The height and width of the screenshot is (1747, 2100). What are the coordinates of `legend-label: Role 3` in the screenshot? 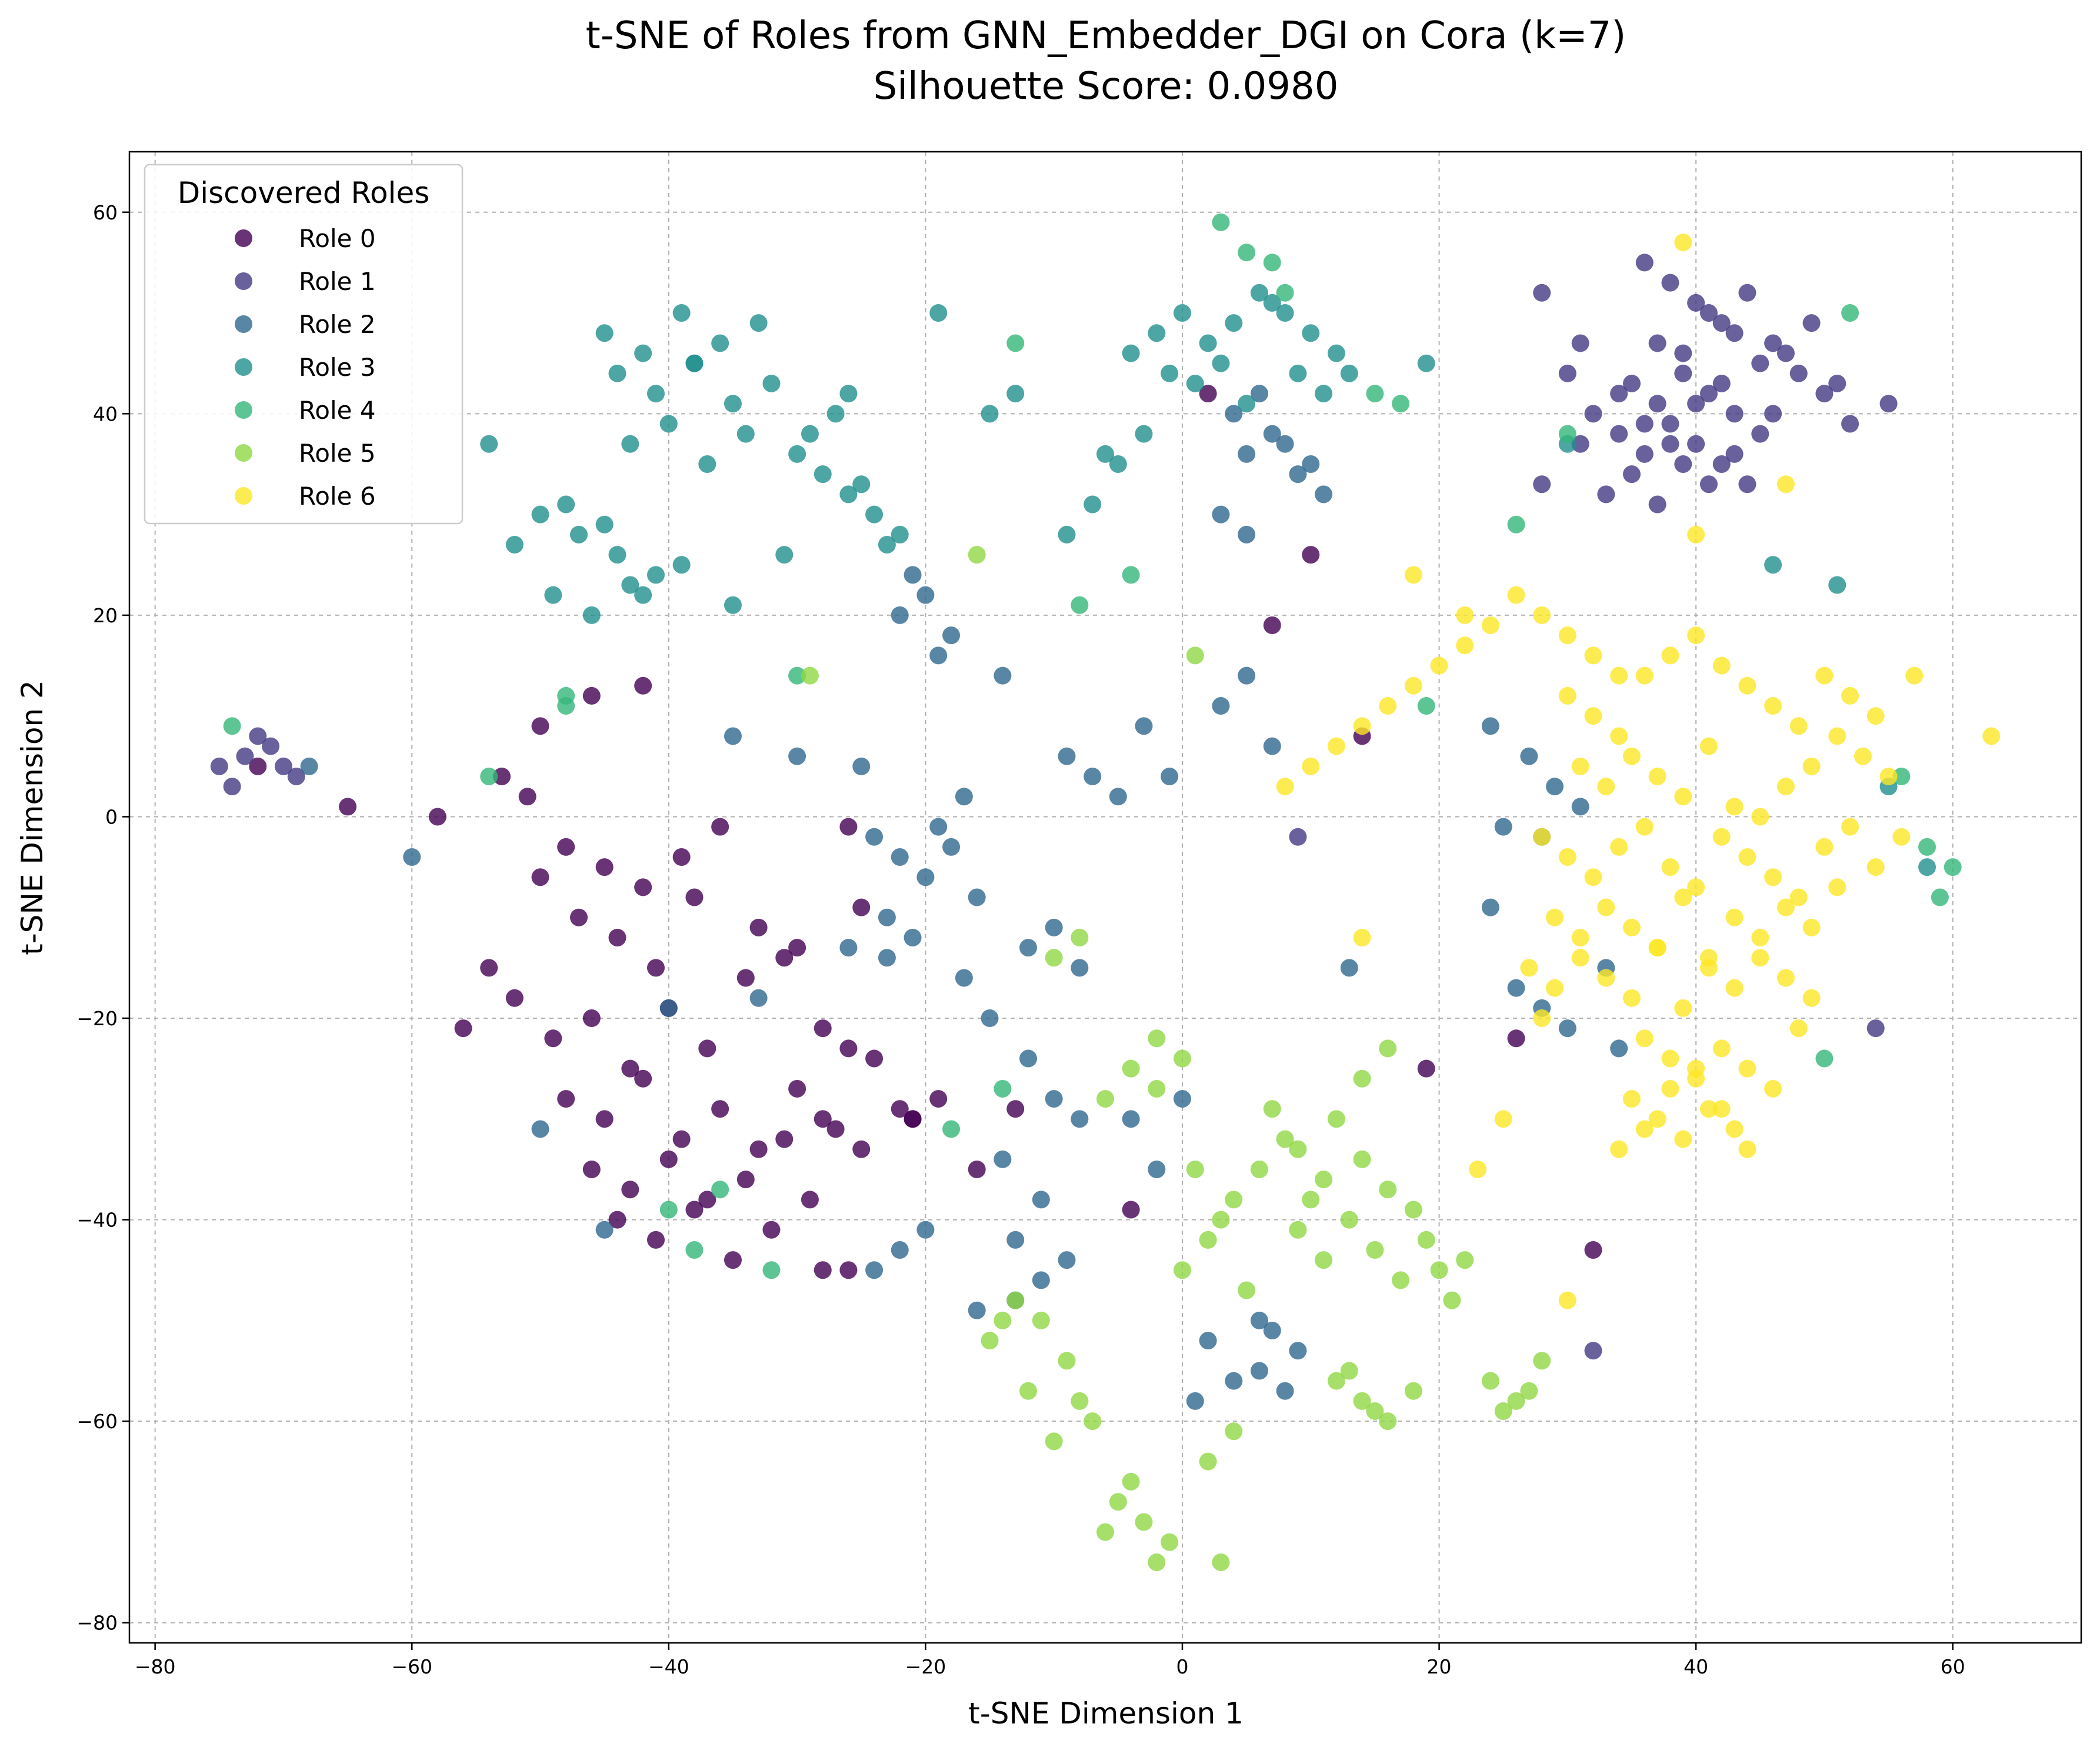 It's located at (337, 367).